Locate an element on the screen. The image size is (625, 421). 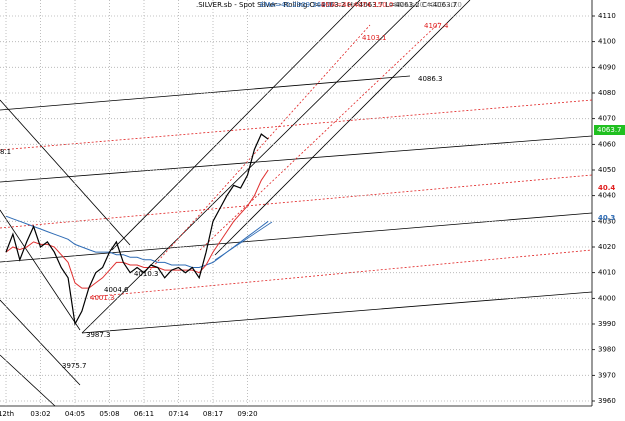
legend-entry: EMA=40.4074 150.0 is located at coordinates (357, 5).